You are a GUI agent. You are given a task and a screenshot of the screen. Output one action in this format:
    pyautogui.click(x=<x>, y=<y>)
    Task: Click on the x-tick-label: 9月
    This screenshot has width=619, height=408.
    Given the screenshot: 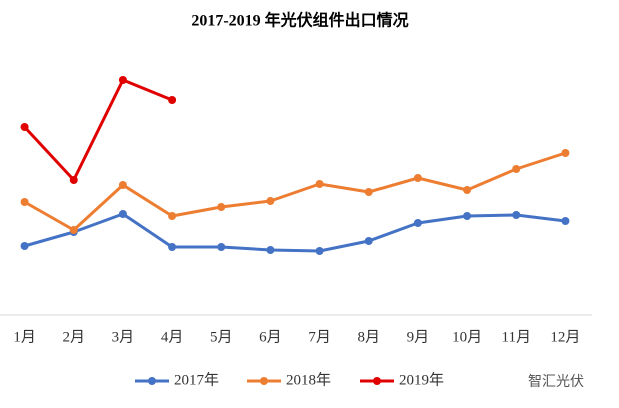 What is the action you would take?
    pyautogui.click(x=418, y=337)
    